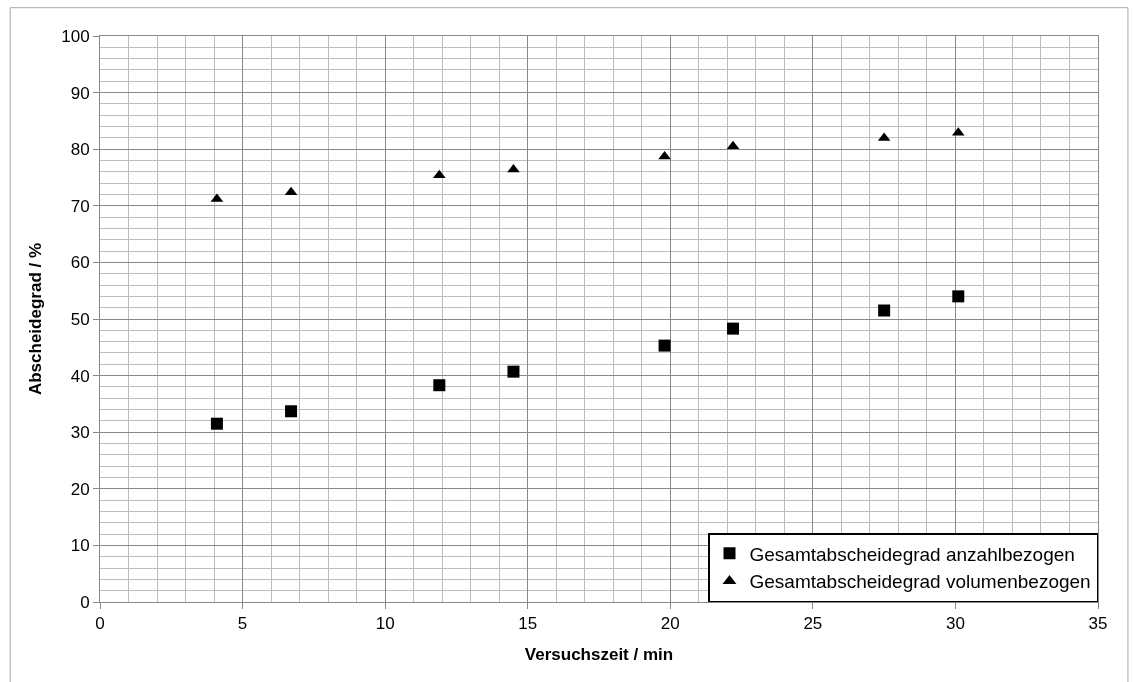 Image resolution: width=1134 pixels, height=682 pixels. What do you see at coordinates (670, 624) in the screenshot?
I see `x-tick-label: 20` at bounding box center [670, 624].